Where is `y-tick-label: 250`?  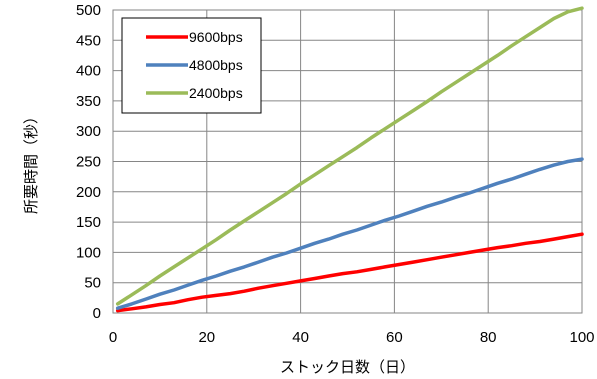 y-tick-label: 250 is located at coordinates (88, 162).